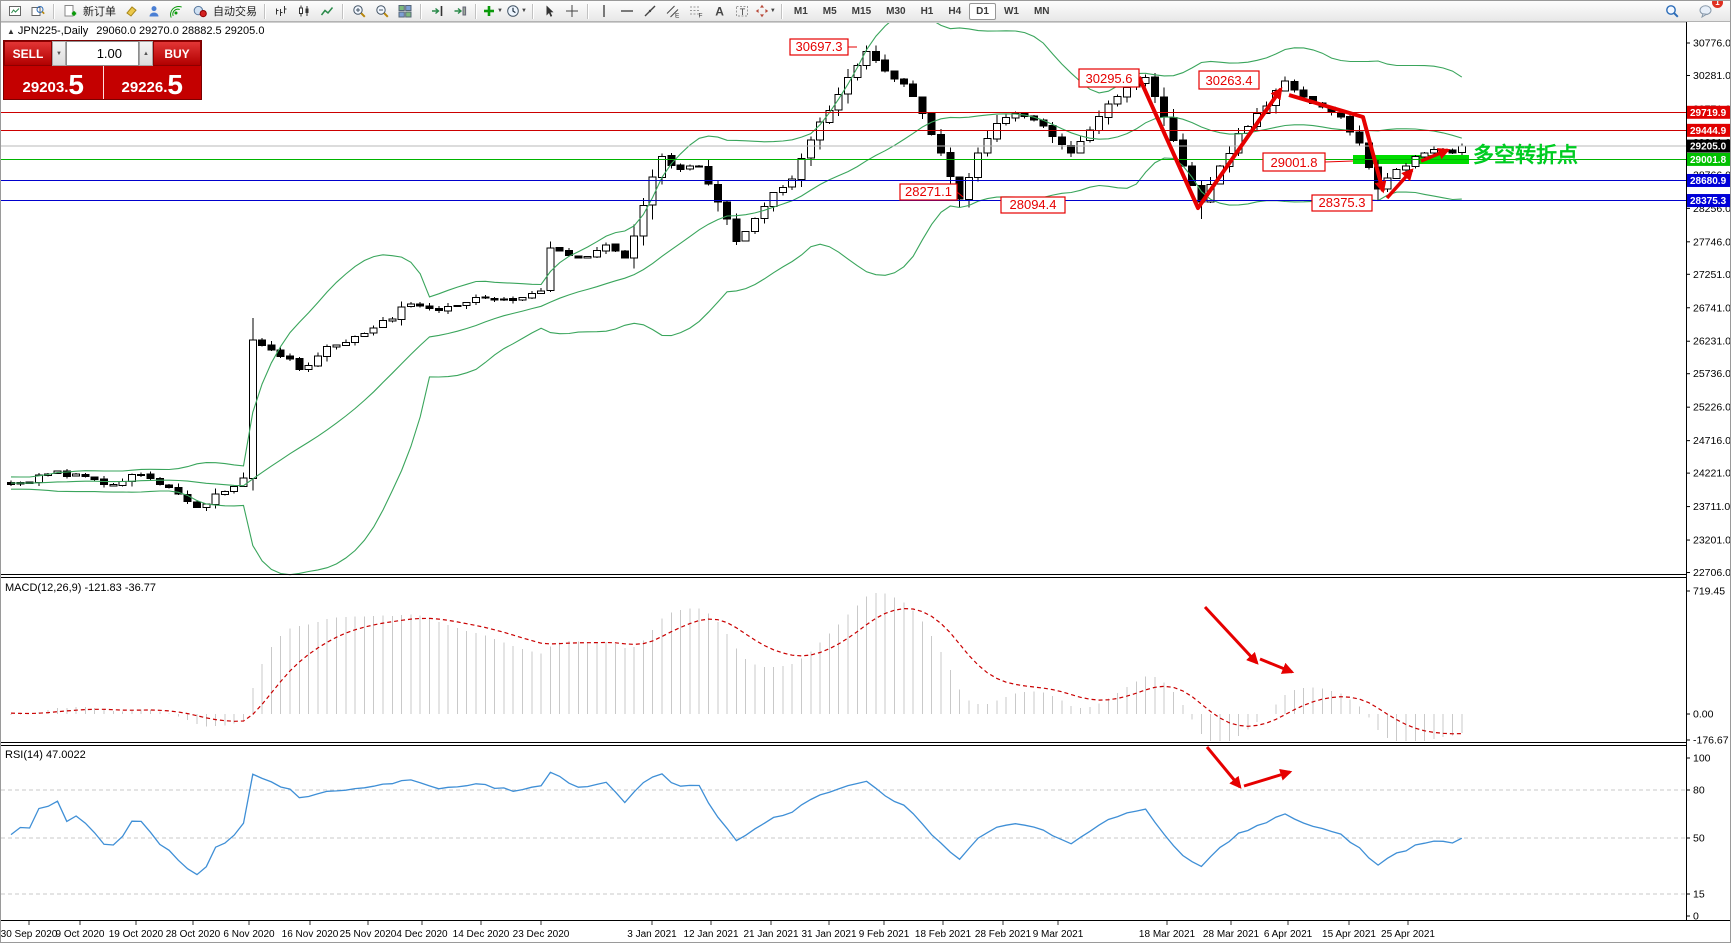 This screenshot has width=1731, height=943. What do you see at coordinates (541, 934) in the screenshot?
I see `date-tick-label: 23 Dec 2020` at bounding box center [541, 934].